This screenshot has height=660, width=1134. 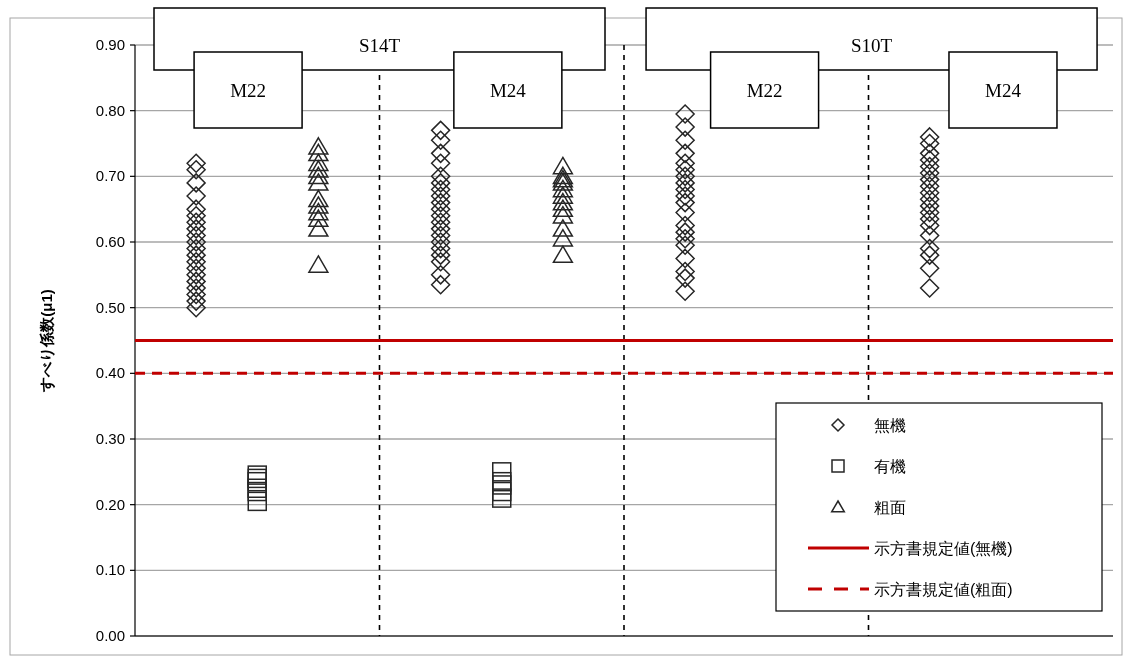 I want to click on legend-label: 示方書規定値(粗面), so click(x=943, y=589).